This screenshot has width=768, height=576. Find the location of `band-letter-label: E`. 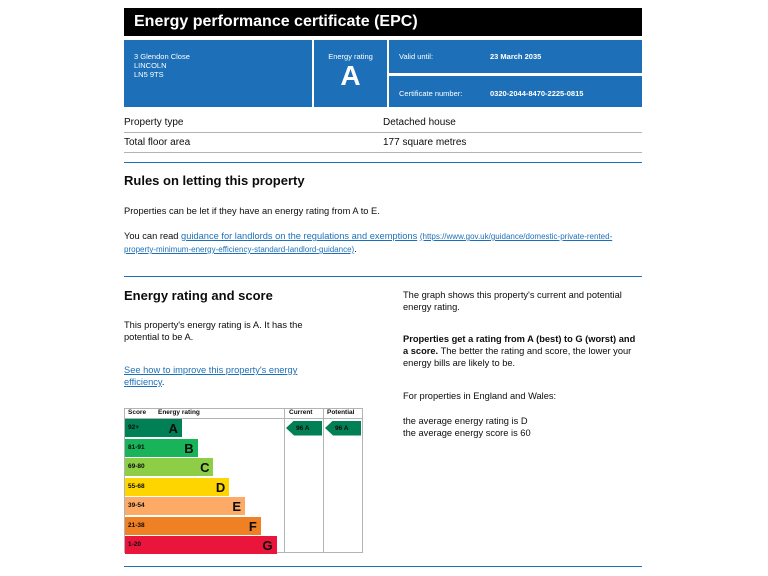

band-letter-label: E is located at coordinates (237, 506).